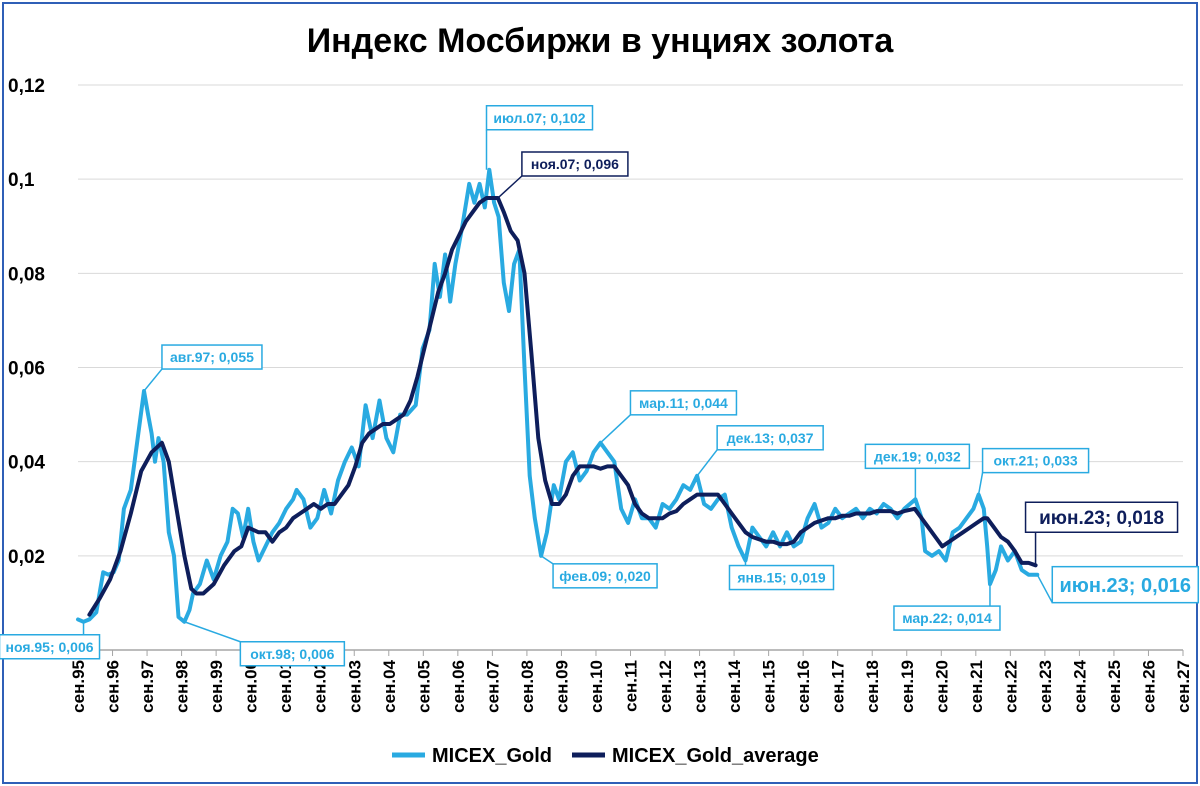 Image resolution: width=1200 pixels, height=786 pixels. I want to click on y-tick-label: 0,1, so click(21, 180).